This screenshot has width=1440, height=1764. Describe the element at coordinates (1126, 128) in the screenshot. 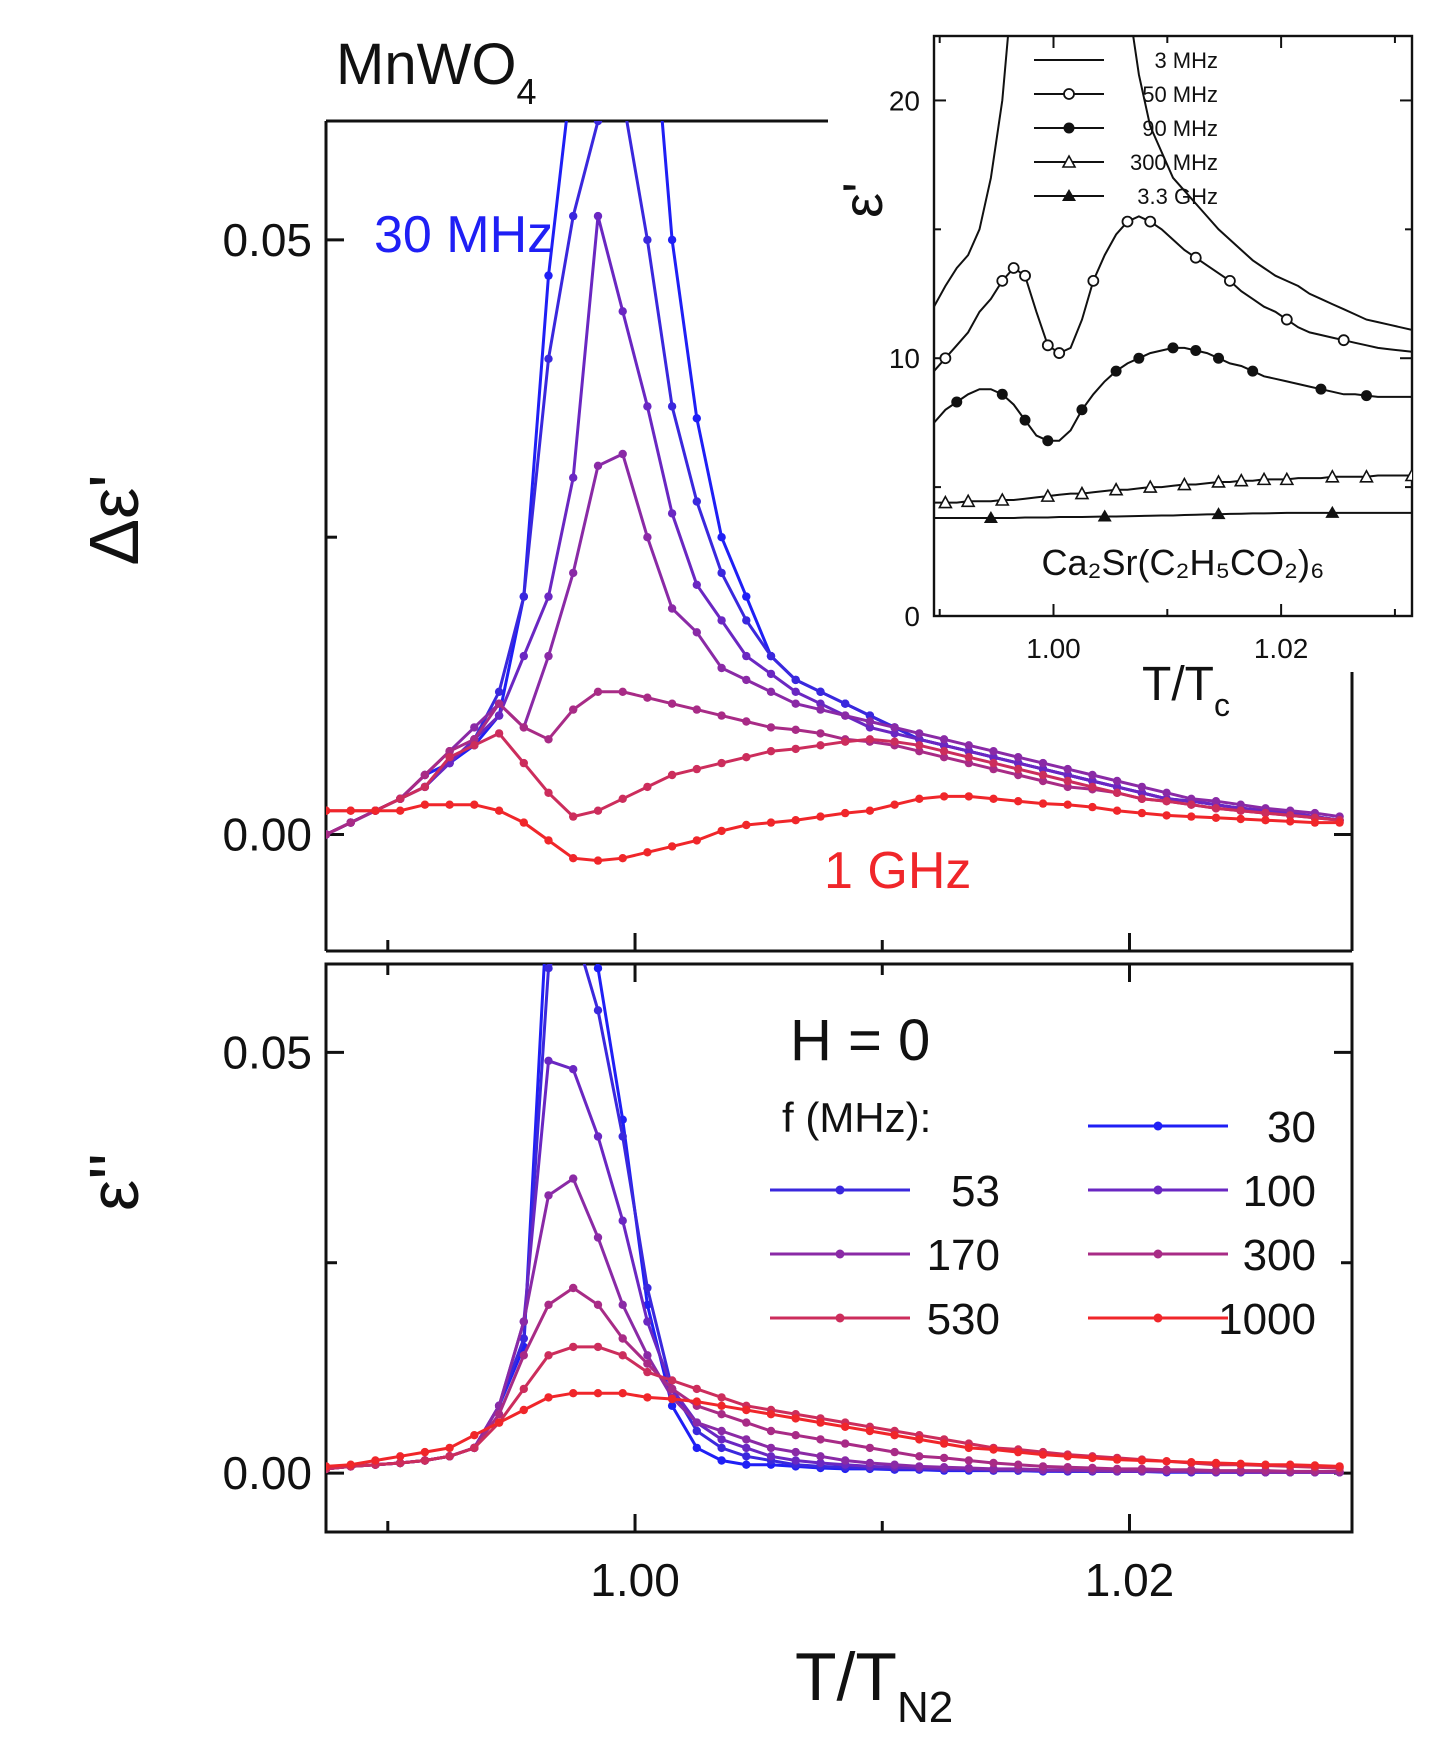

I see `inset-legend: 3 MHz 50 MHz 90 MHz 300 MHz 3.3 GHz` at that location.